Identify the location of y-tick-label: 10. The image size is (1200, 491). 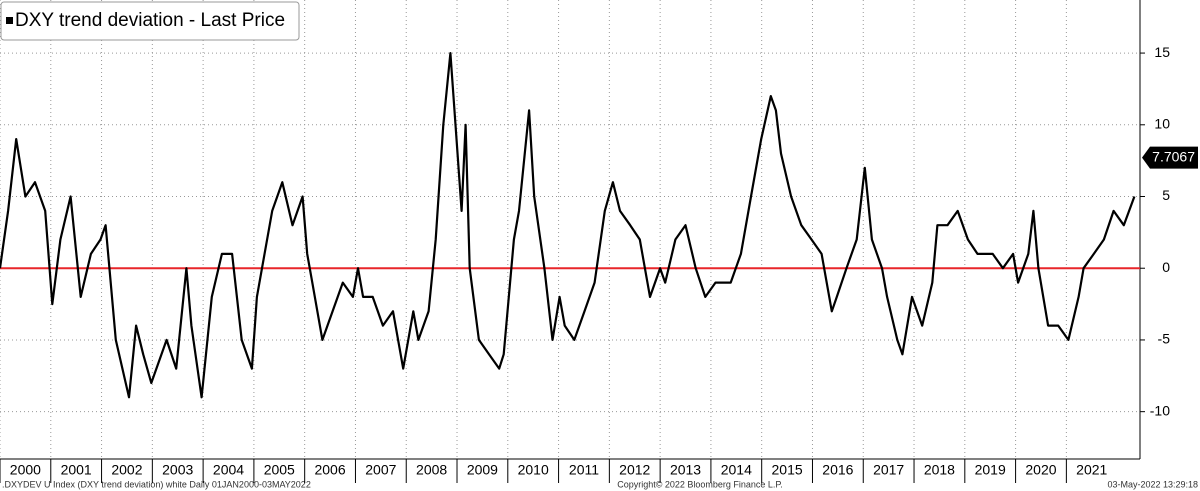
(1162, 123).